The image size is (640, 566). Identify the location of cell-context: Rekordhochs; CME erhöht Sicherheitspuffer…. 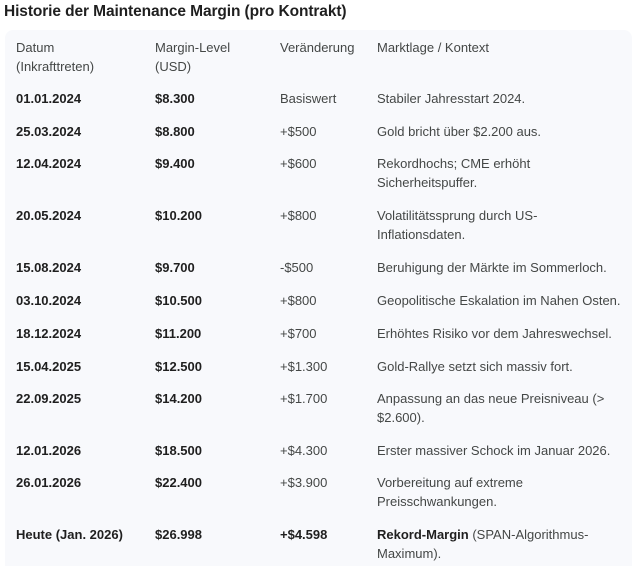
(454, 173).